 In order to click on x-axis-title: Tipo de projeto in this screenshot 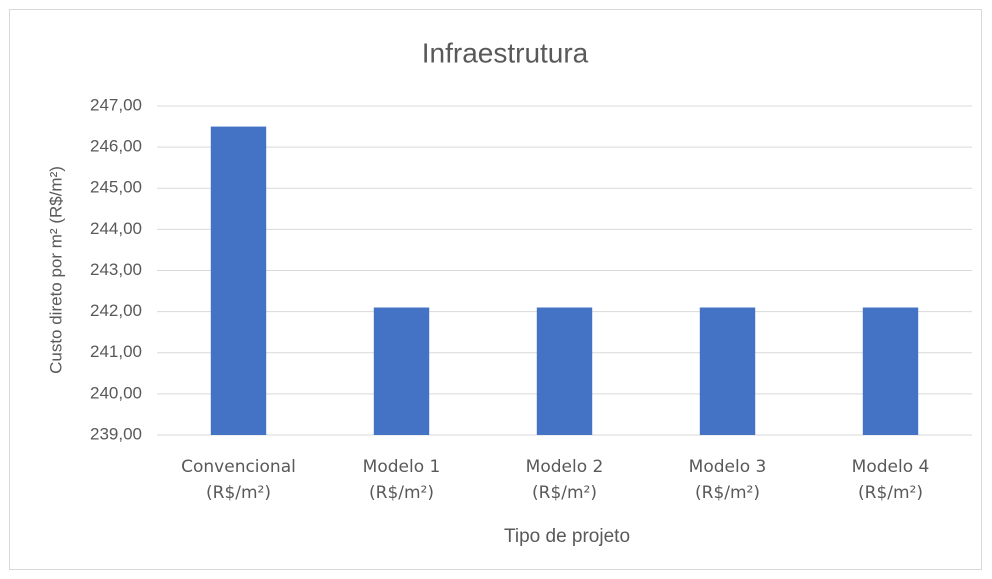, I will do `click(567, 536)`.